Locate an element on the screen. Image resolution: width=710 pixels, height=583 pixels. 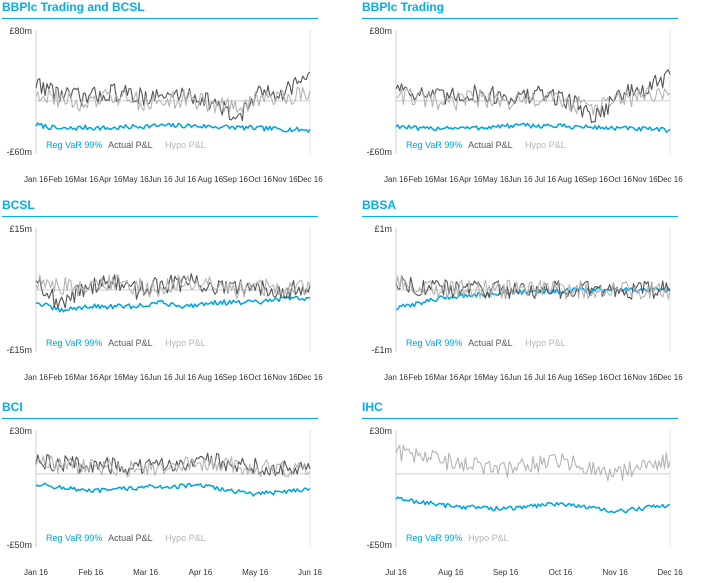
chart-title: BBPlc Trading and BCSL is located at coordinates (73, 7).